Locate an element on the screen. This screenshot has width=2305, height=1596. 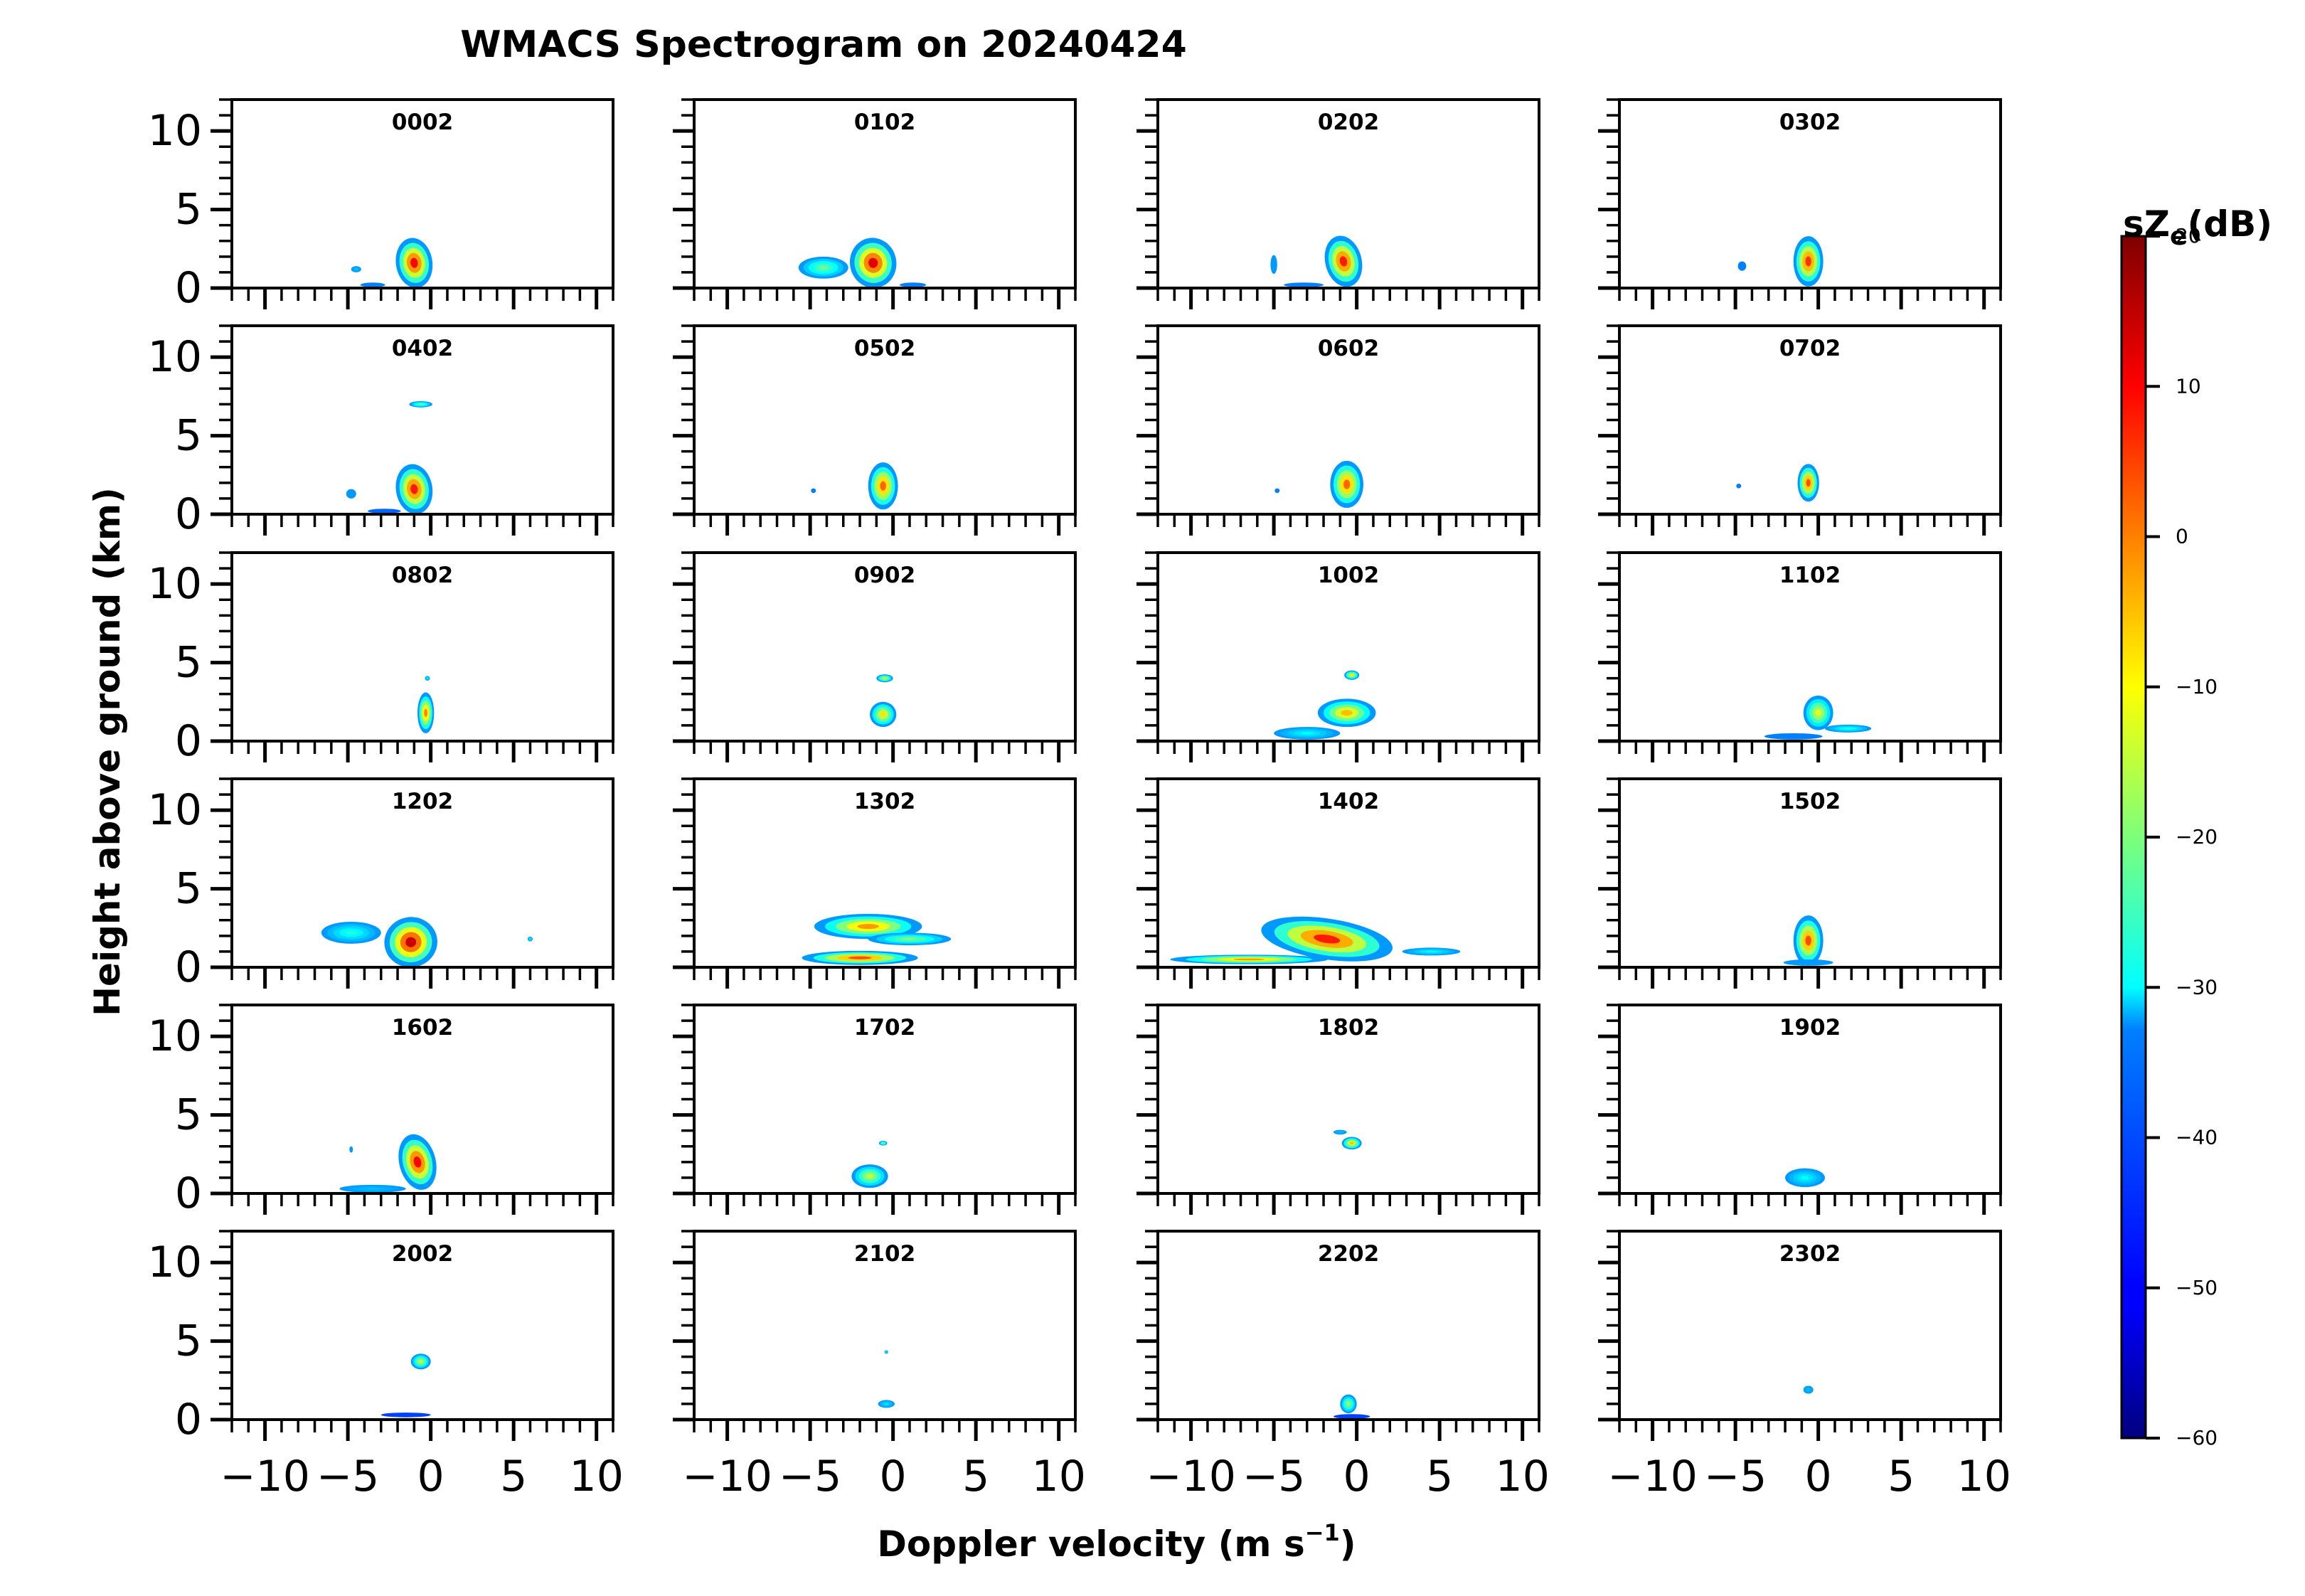
panel-time-label: 0902 is located at coordinates (885, 575).